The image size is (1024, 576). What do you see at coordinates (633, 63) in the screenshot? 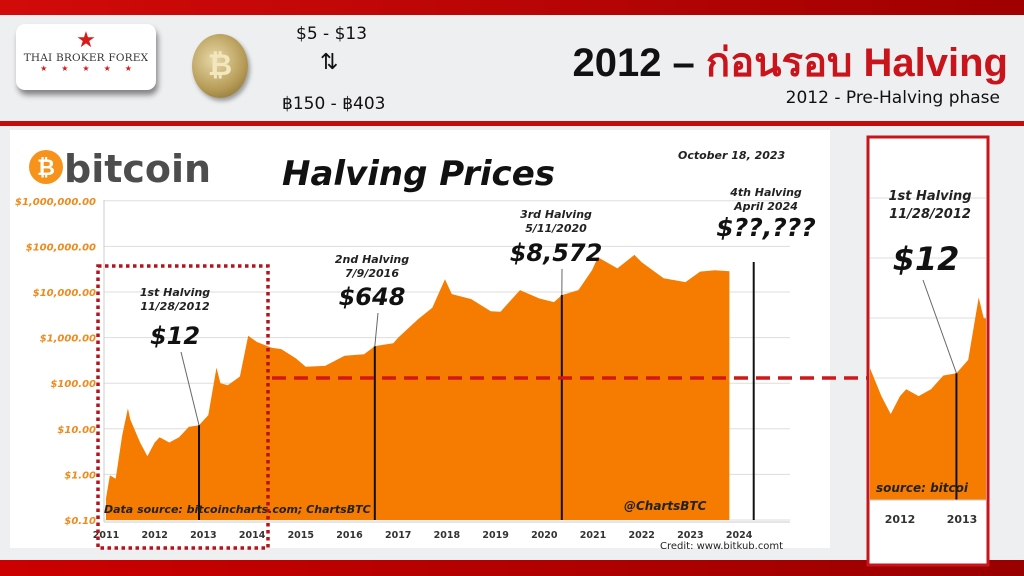
I see `title-year: 2012 –` at bounding box center [633, 63].